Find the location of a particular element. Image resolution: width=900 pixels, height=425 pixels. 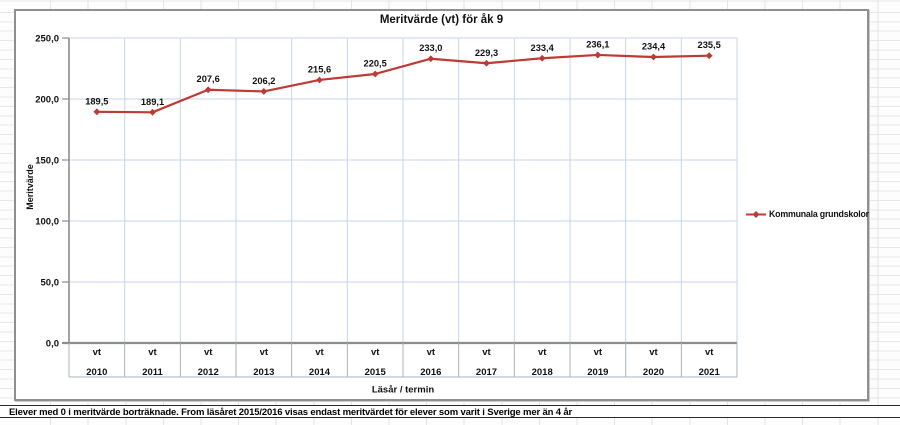

legend: Kommunala grundskolor is located at coordinates (807, 214).